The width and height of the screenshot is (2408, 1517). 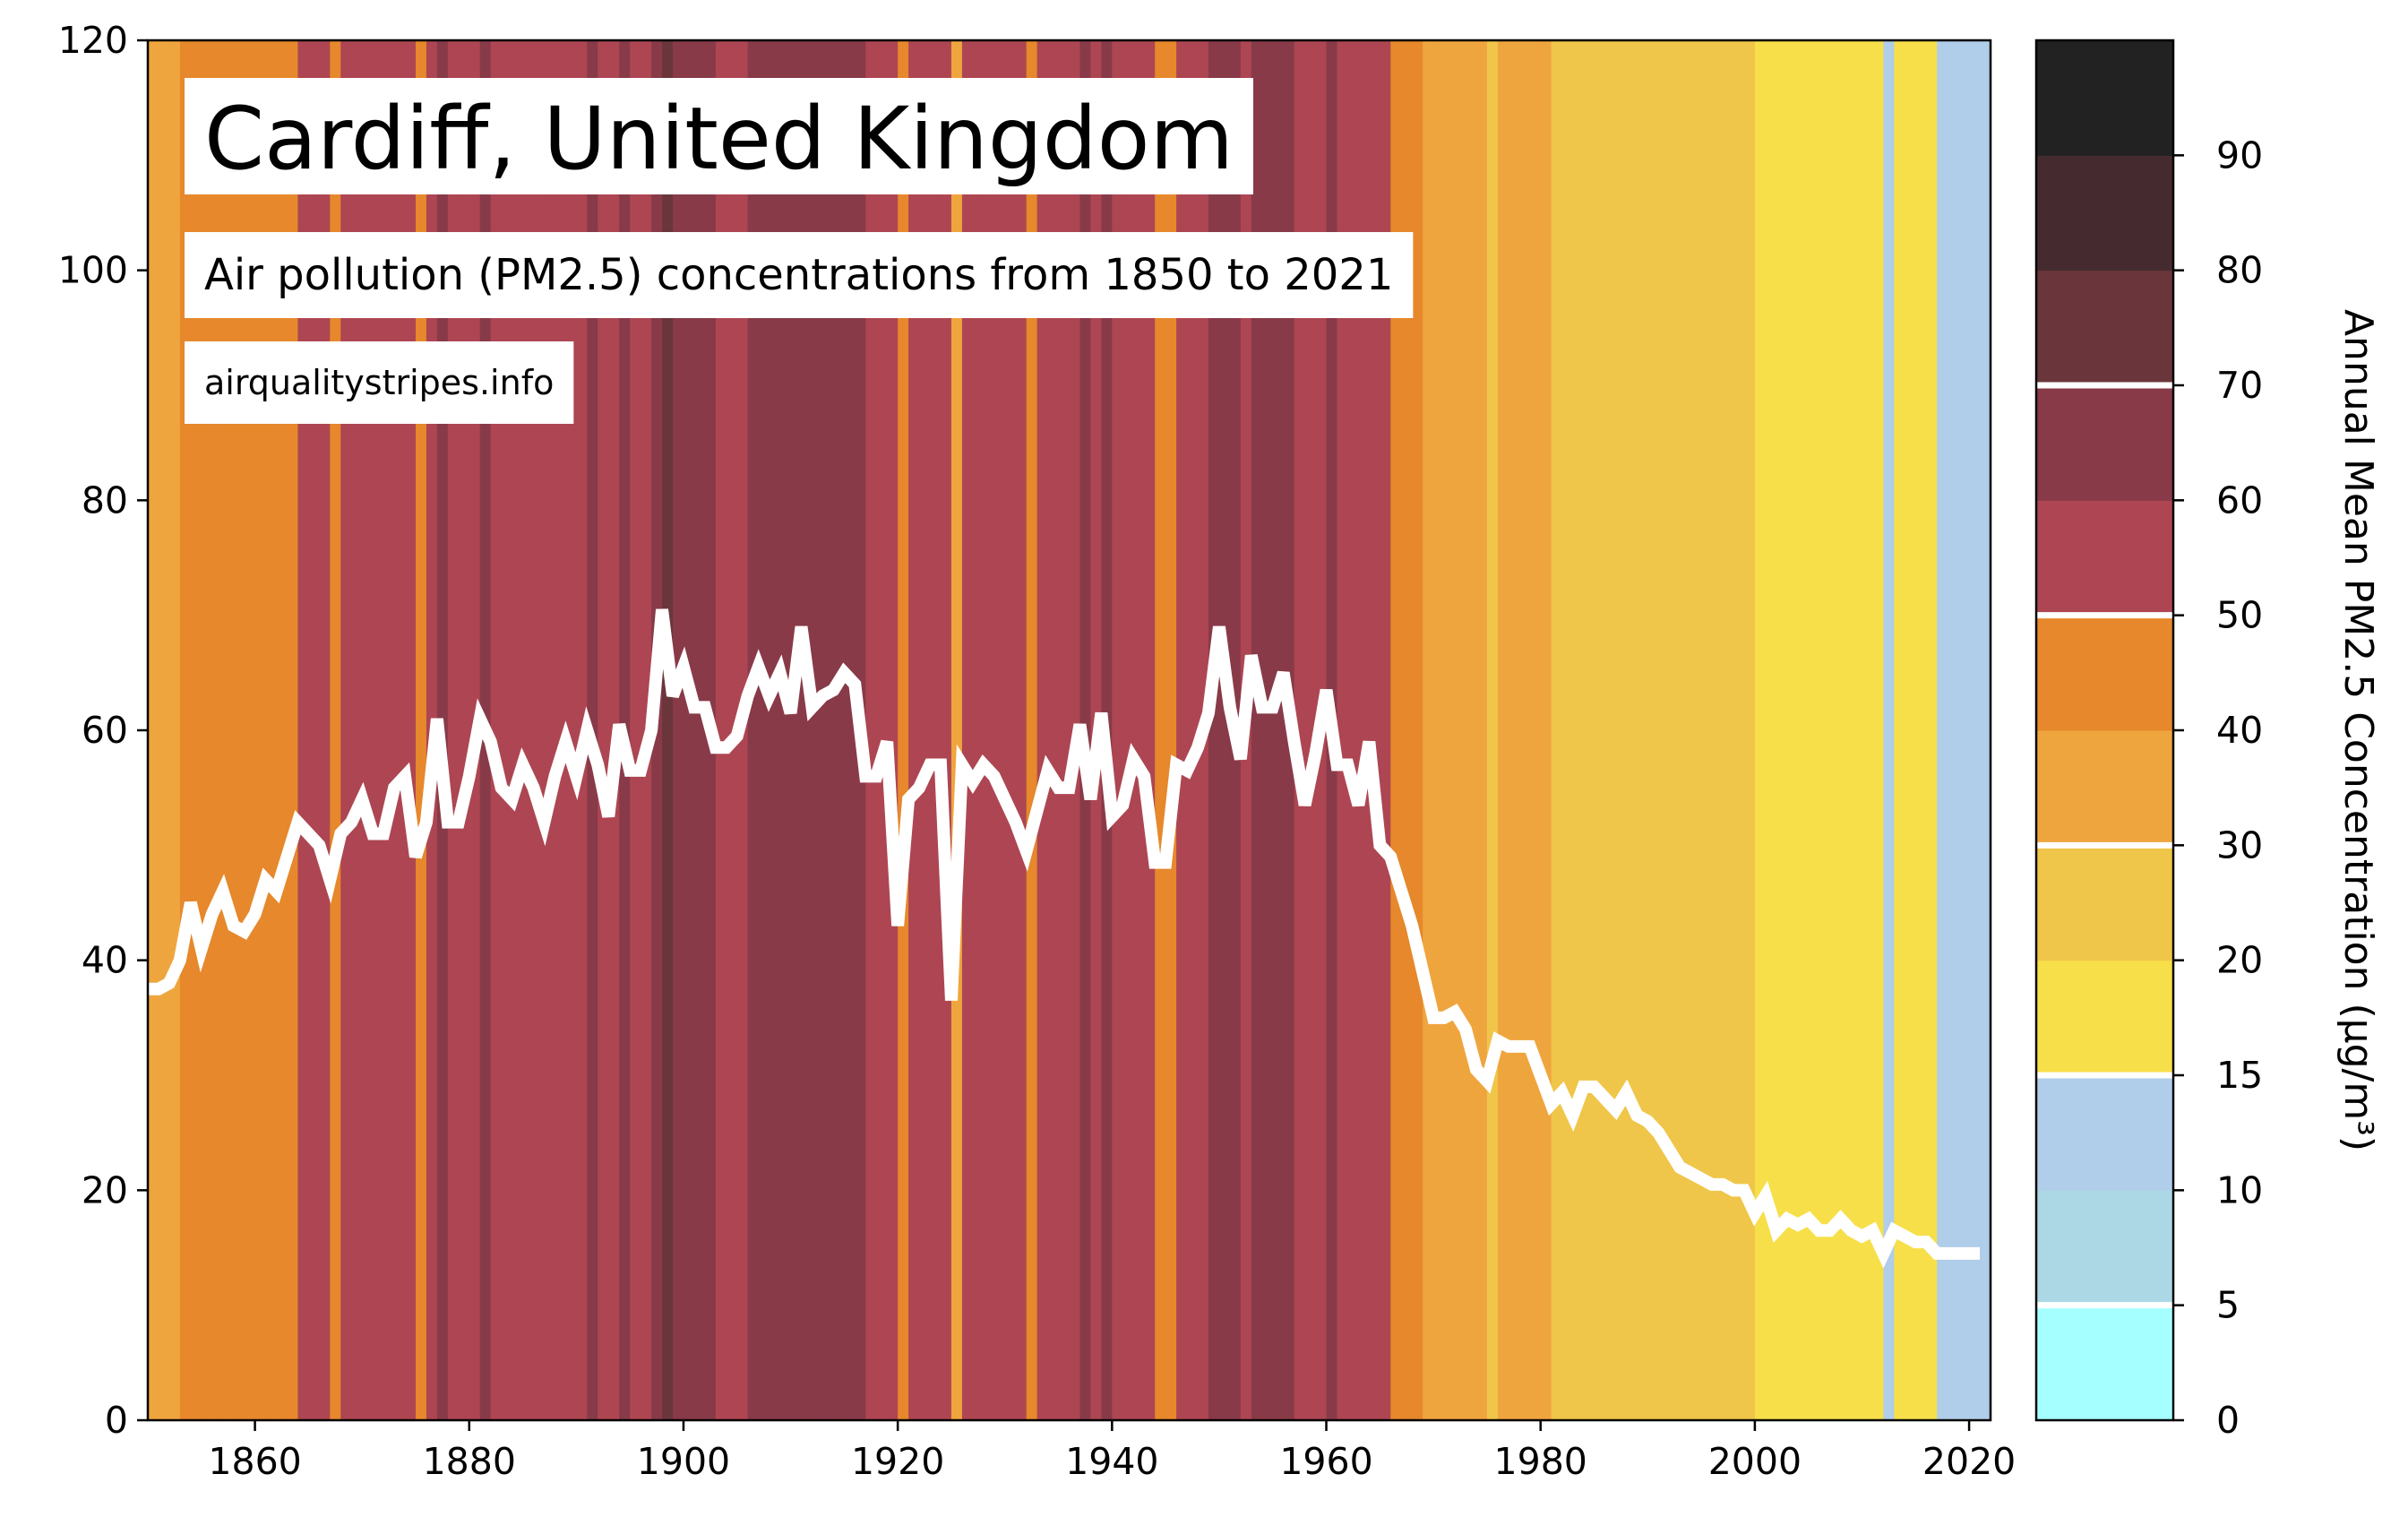 What do you see at coordinates (2239, 615) in the screenshot?
I see `colorbar-tick-label: 50` at bounding box center [2239, 615].